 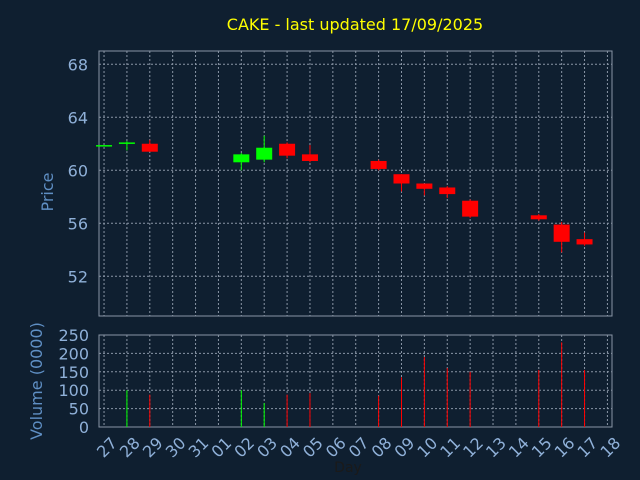 What do you see at coordinates (73, 390) in the screenshot?
I see `volume-tick-label: 100` at bounding box center [73, 390].